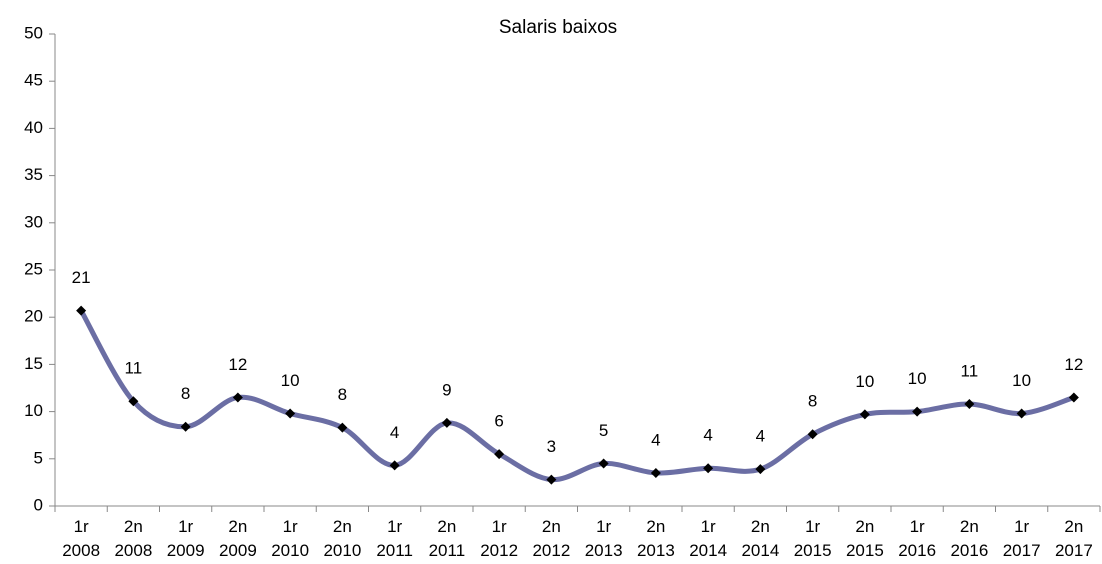 The image size is (1102, 564). What do you see at coordinates (917, 538) in the screenshot?
I see `x-tick-label: 1r 2016` at bounding box center [917, 538].